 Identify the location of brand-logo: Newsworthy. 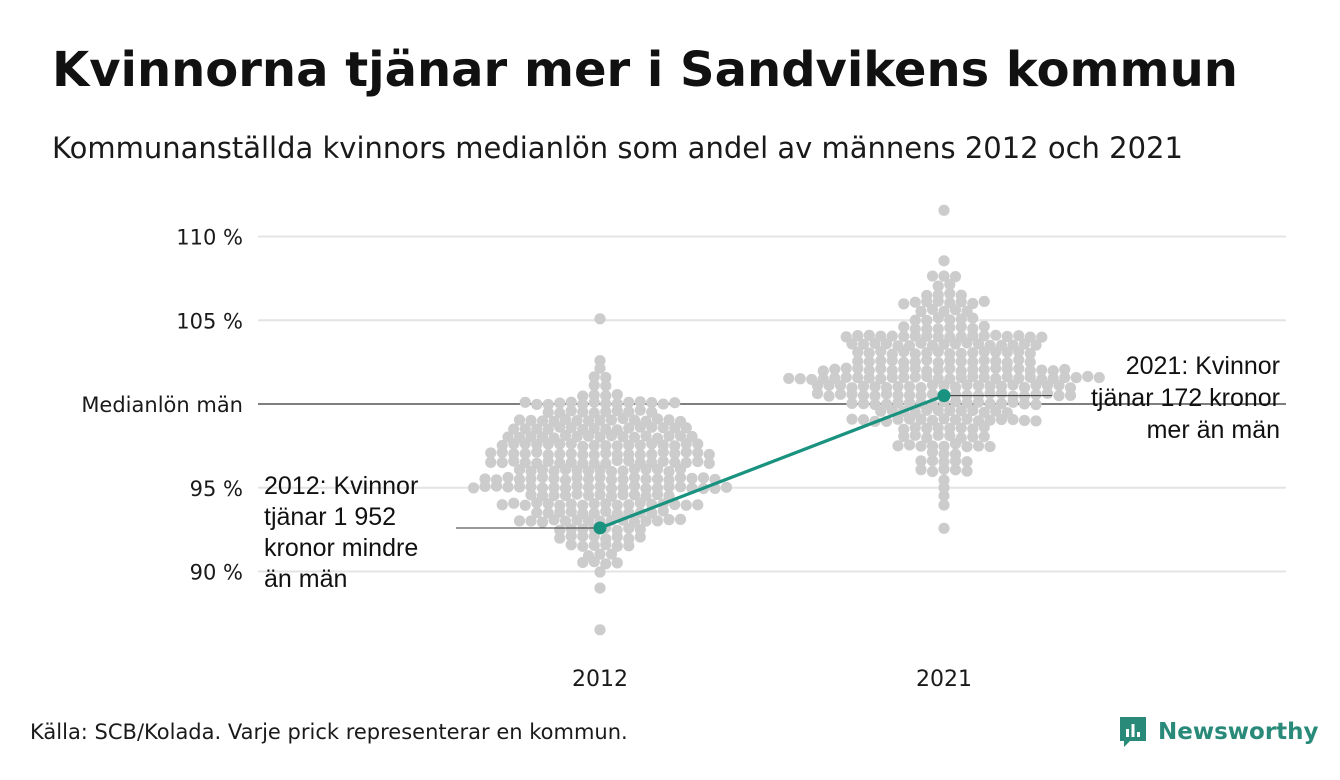
(1218, 732).